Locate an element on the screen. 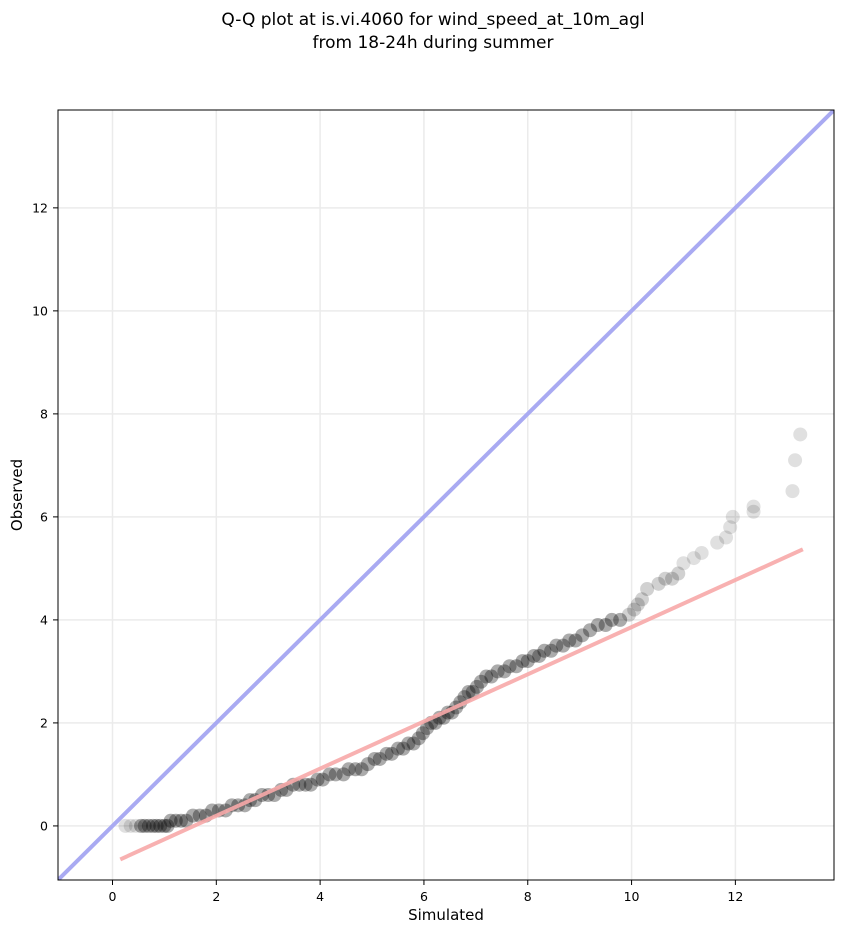 The height and width of the screenshot is (934, 842). x-tick-label: 4 is located at coordinates (320, 896).